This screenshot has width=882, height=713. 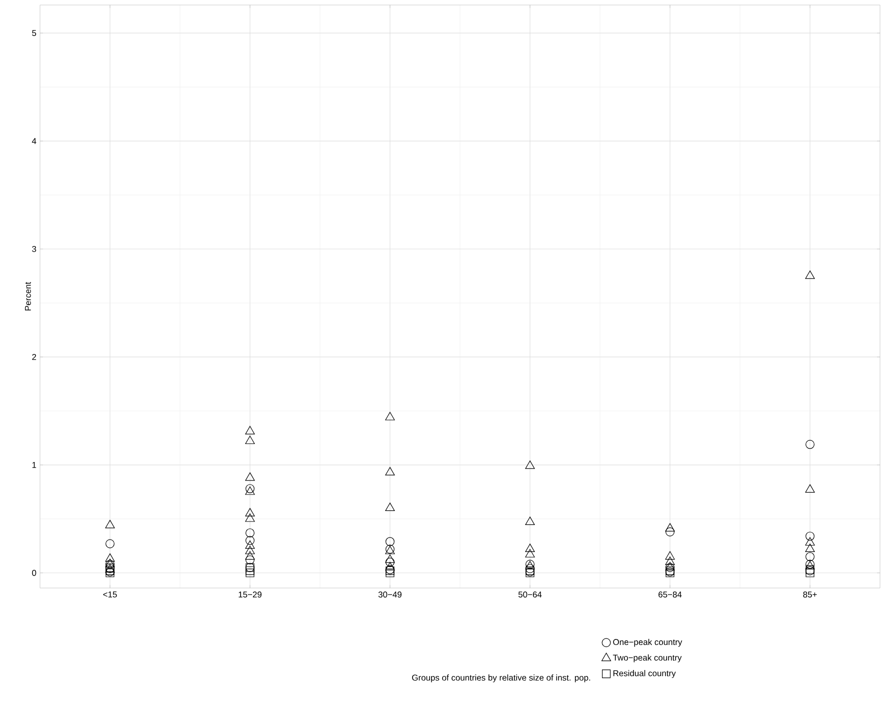 What do you see at coordinates (647, 642) in the screenshot?
I see `legend-label: One−peak country` at bounding box center [647, 642].